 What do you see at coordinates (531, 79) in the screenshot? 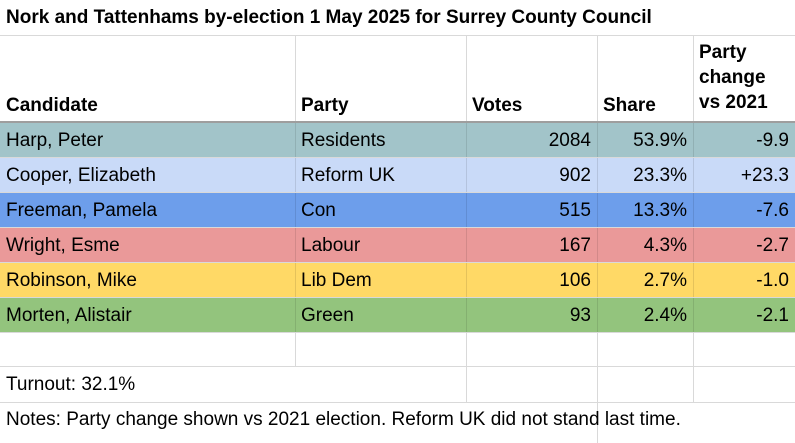
I see `header-votes: Votes` at bounding box center [531, 79].